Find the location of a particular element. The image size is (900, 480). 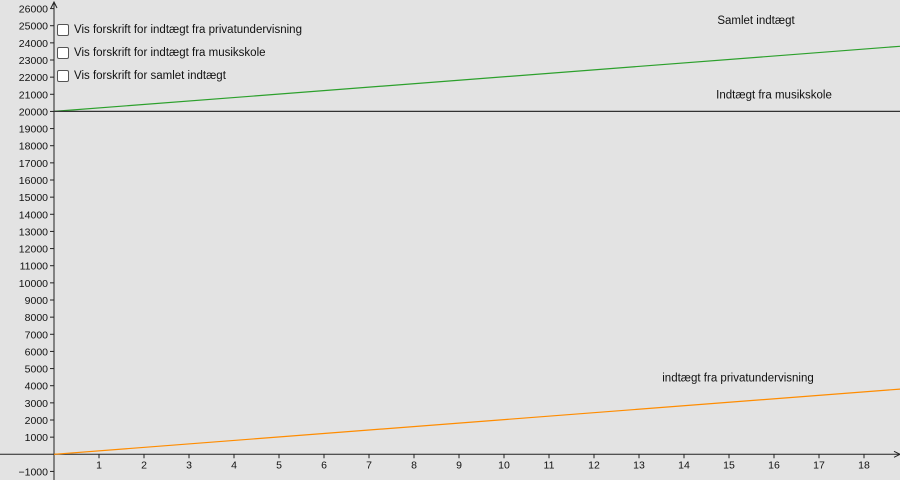

y-tick-label-21000: 21000 is located at coordinates (33, 95).